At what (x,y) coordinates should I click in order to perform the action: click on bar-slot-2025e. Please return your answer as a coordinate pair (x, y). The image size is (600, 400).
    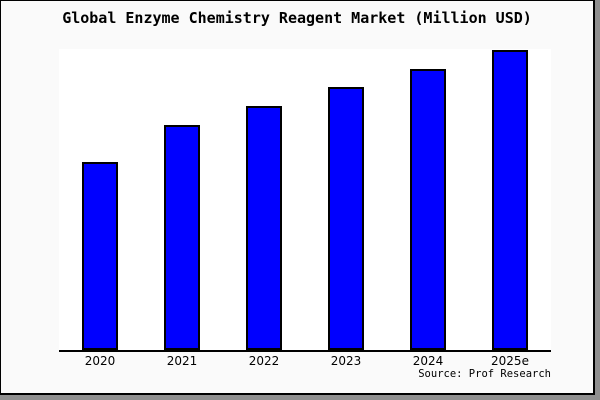
    Looking at the image, I should click on (510, 199).